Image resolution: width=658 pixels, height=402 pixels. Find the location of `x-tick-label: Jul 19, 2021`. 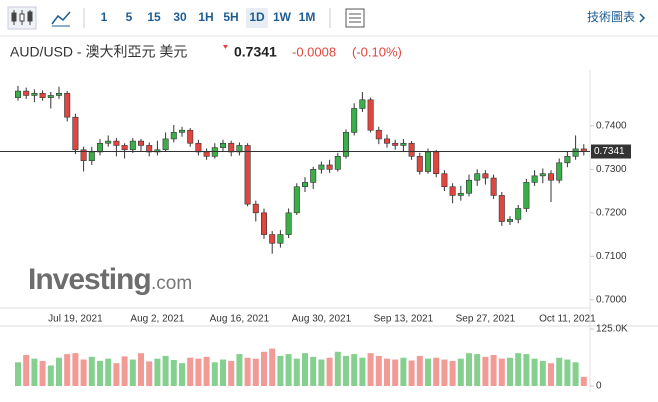

x-tick-label: Jul 19, 2021 is located at coordinates (75, 319).